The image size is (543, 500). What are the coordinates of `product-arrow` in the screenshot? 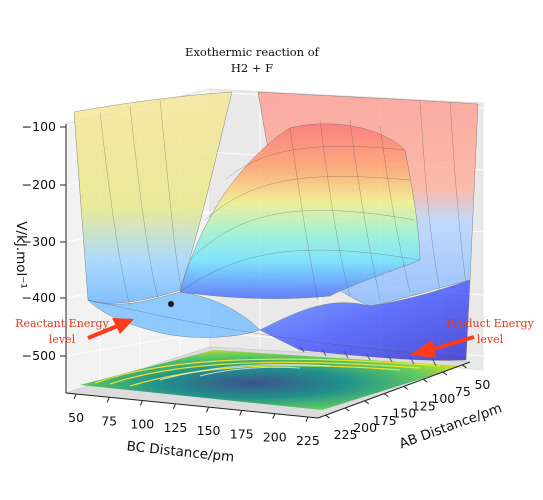 It's located at (442, 346).